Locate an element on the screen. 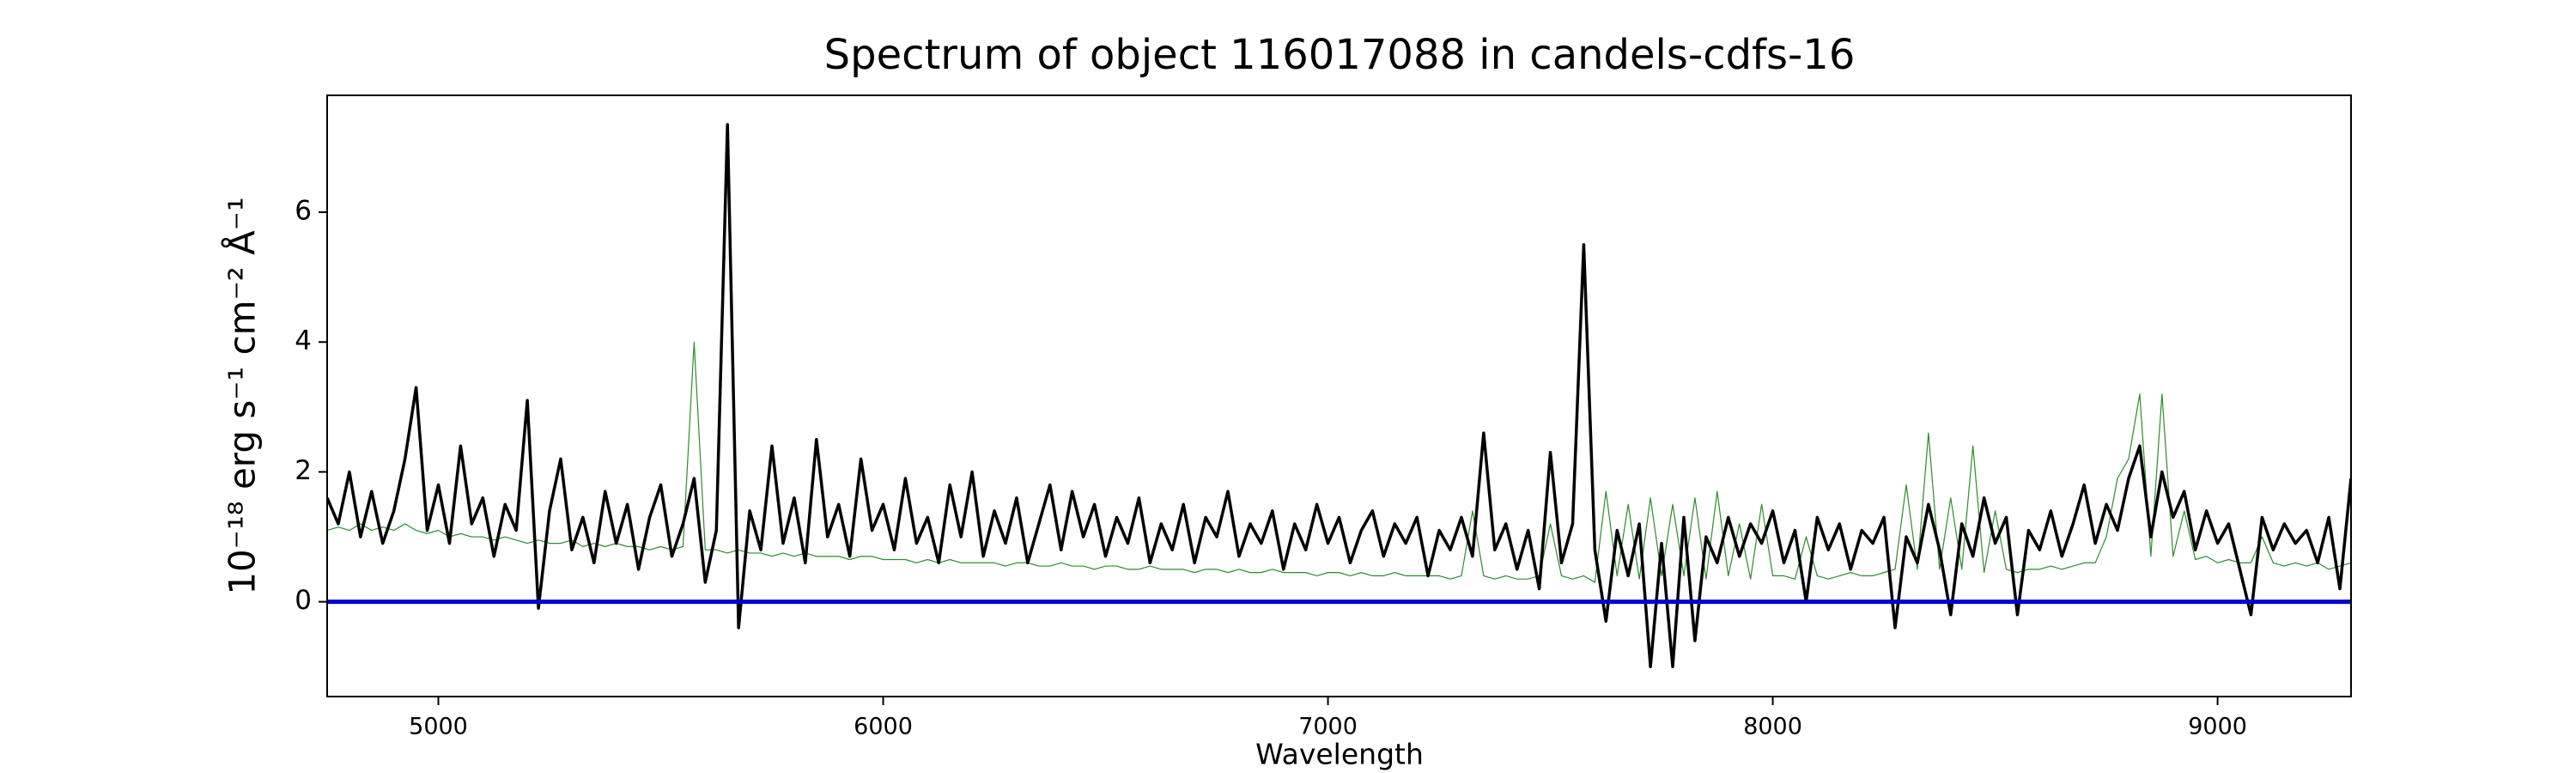  y-tick-label: 2 is located at coordinates (303, 470).